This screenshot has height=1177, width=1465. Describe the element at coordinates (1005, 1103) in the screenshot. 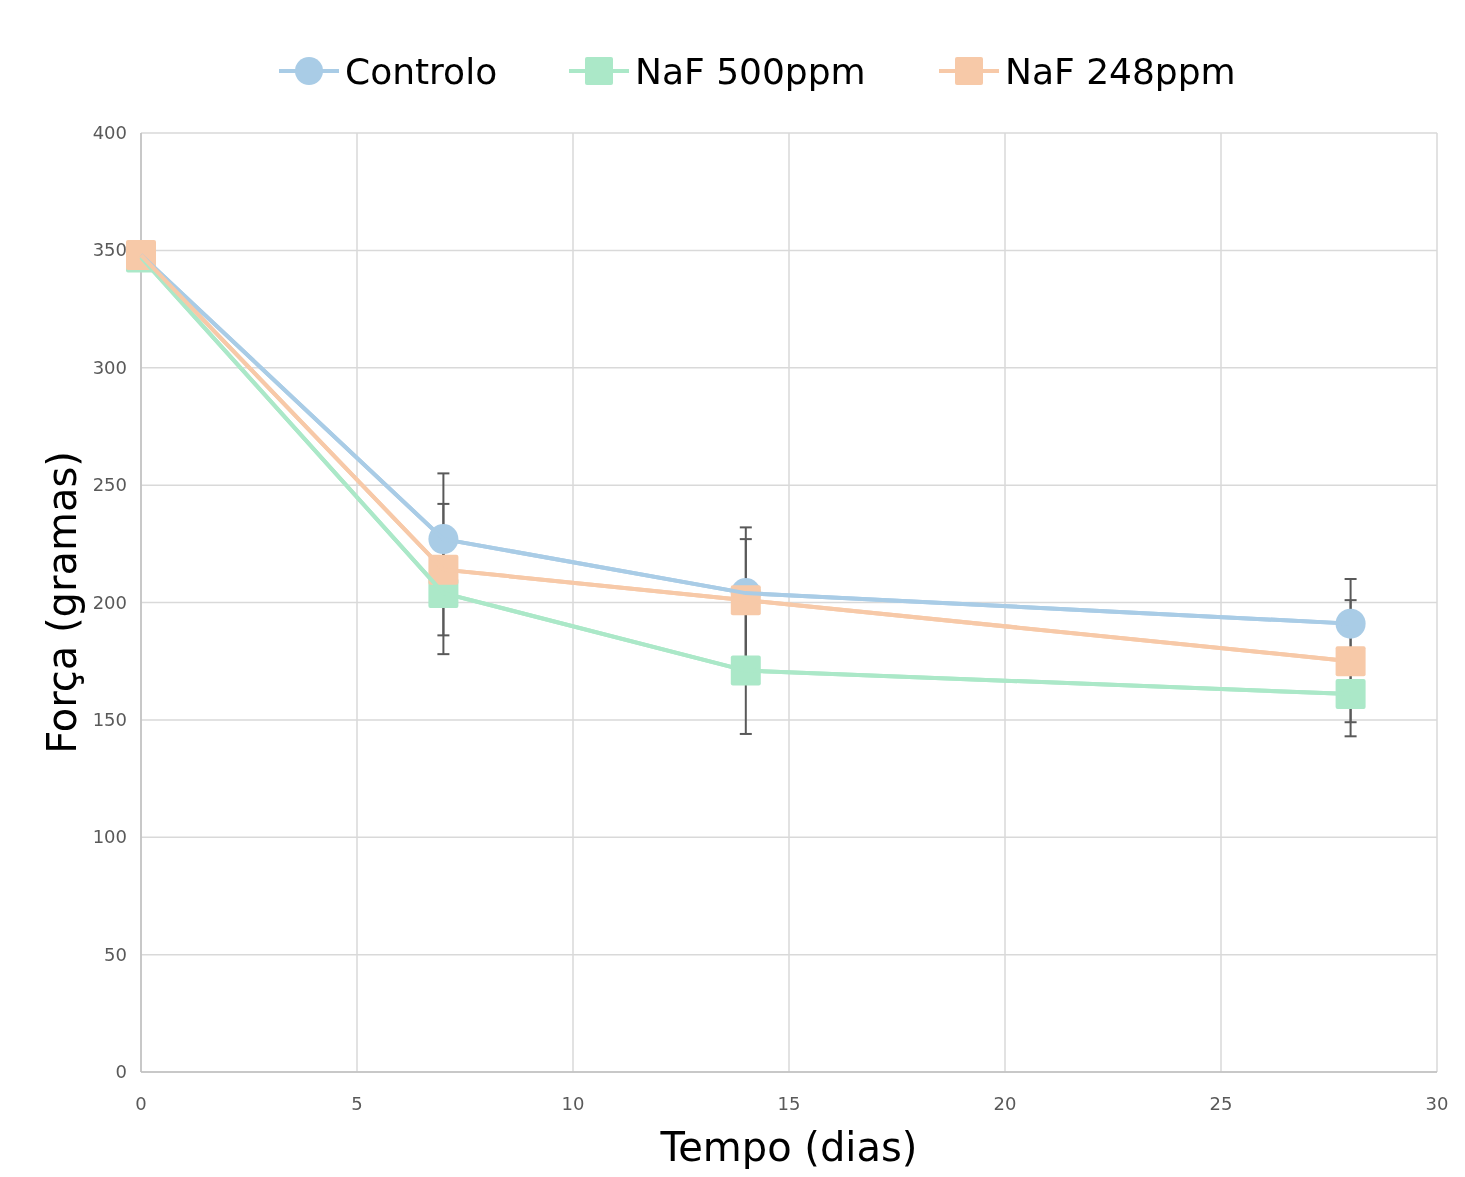

I see `x-tick-label: 20` at that location.